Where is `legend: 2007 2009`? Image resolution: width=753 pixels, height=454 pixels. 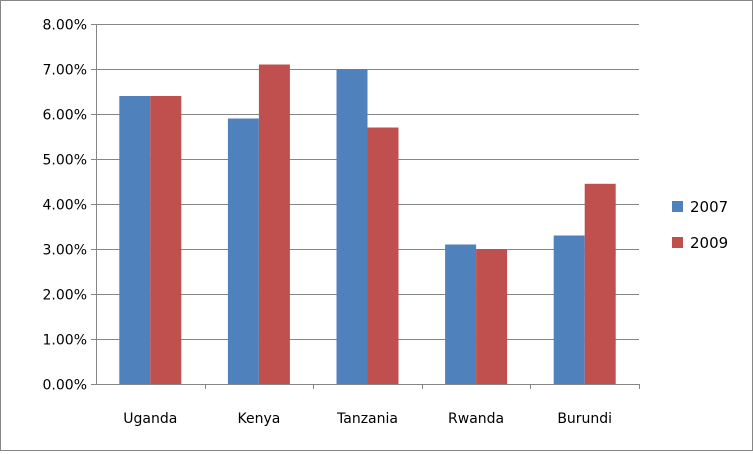 legend: 2007 2009 is located at coordinates (700, 225).